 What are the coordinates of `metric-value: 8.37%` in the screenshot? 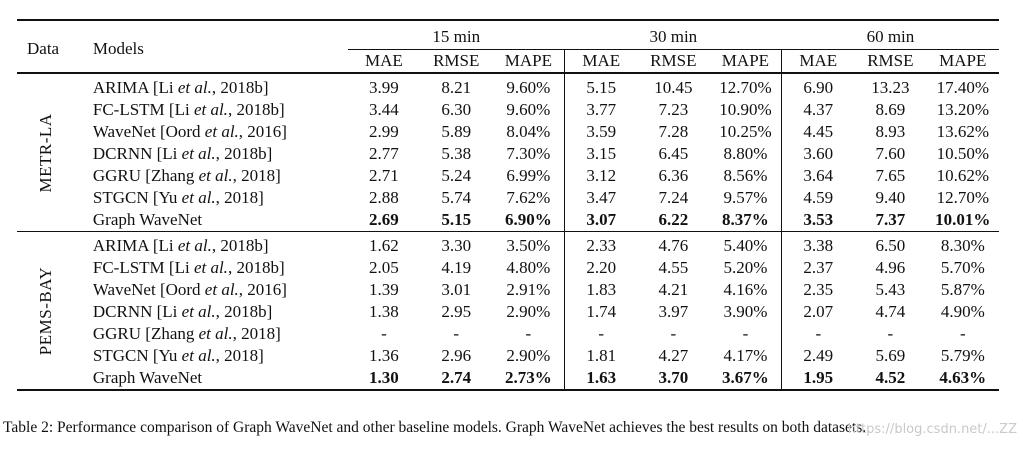 It's located at (746, 220).